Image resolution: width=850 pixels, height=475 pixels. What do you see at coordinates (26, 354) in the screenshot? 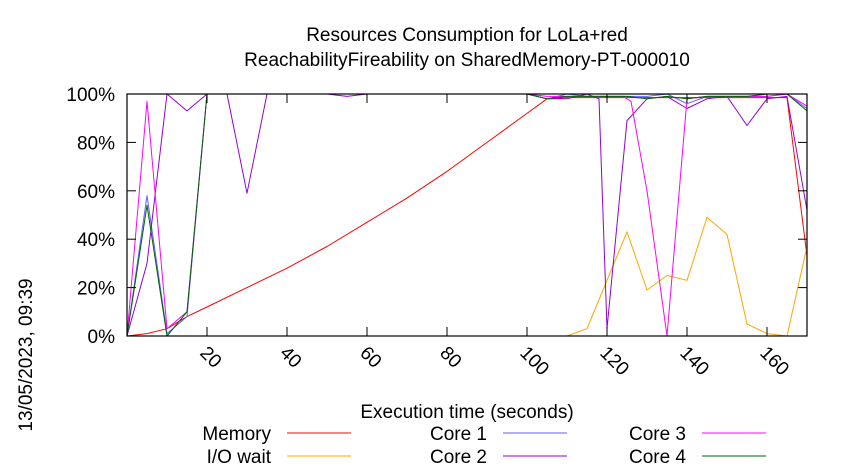
I see `timestamp-label: 13/05/2023, 09:39` at bounding box center [26, 354].